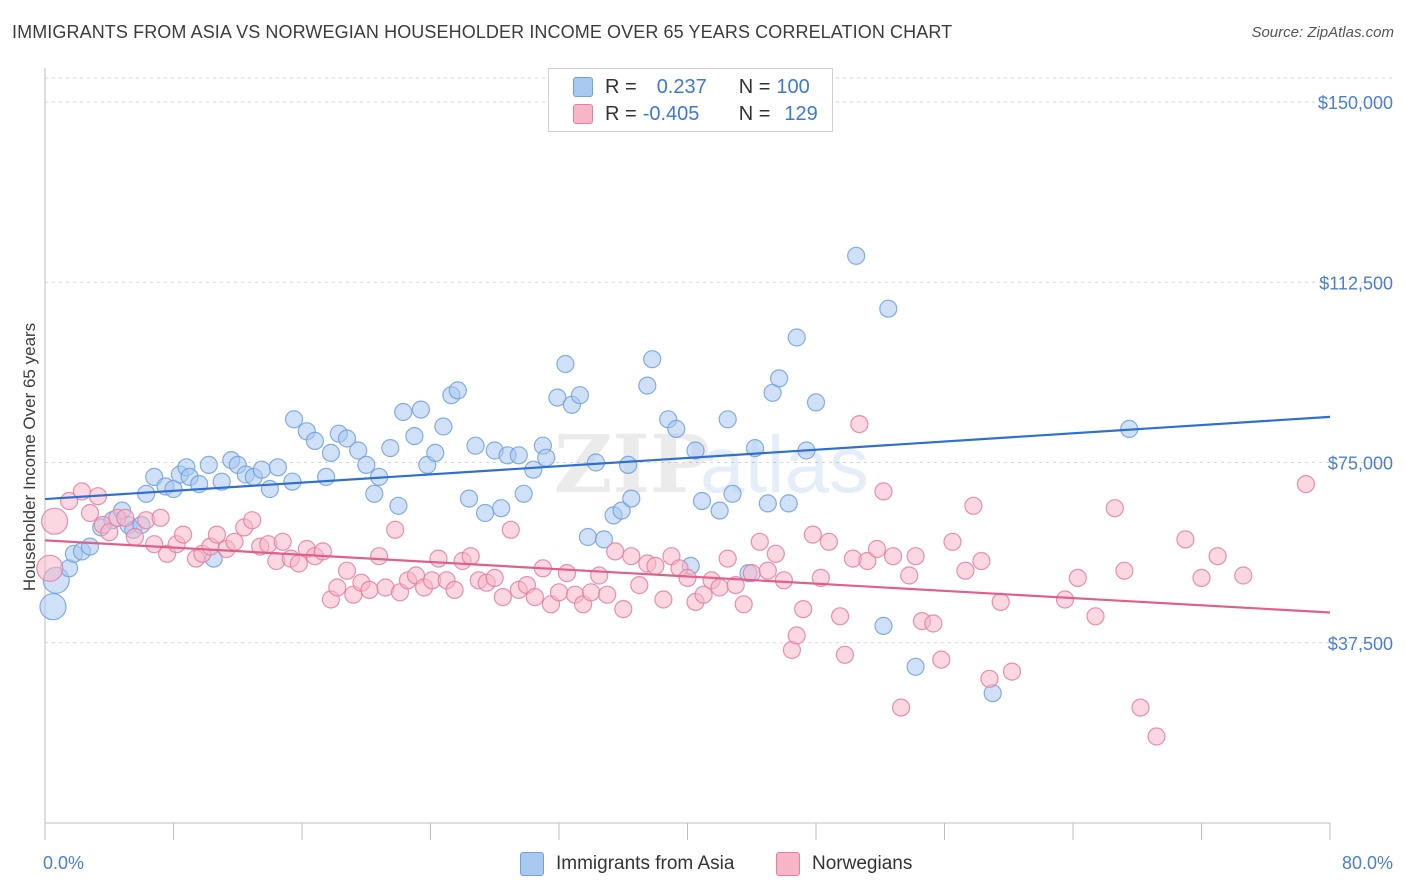 The width and height of the screenshot is (1406, 892). What do you see at coordinates (690, 100) in the screenshot?
I see `correlation-legend: R = 0.237 N = 100 R = -0.405 N = 129` at bounding box center [690, 100].